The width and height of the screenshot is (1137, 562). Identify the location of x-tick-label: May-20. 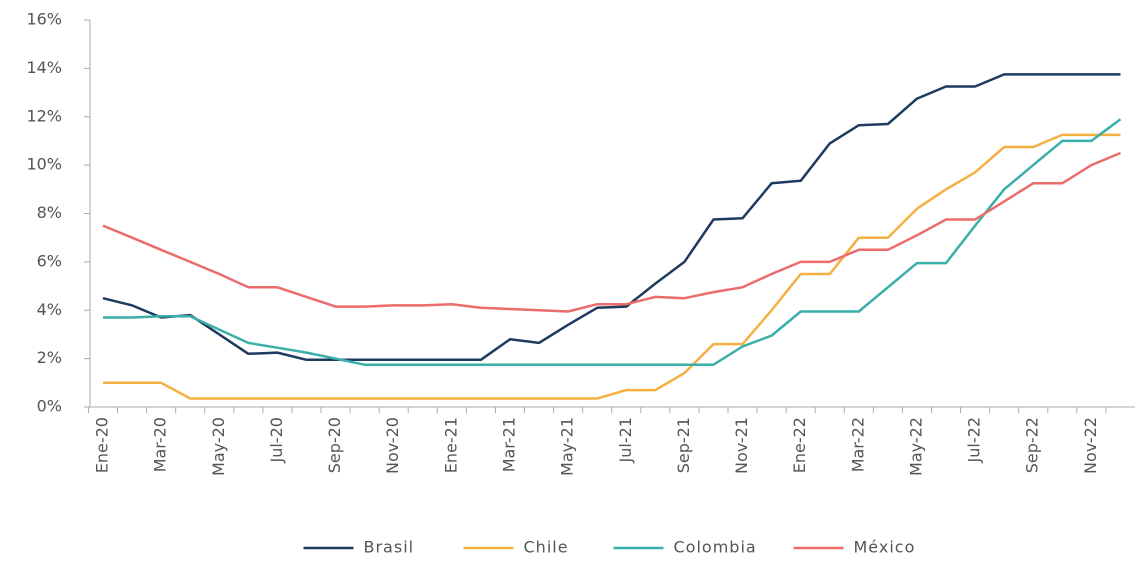
(218, 446).